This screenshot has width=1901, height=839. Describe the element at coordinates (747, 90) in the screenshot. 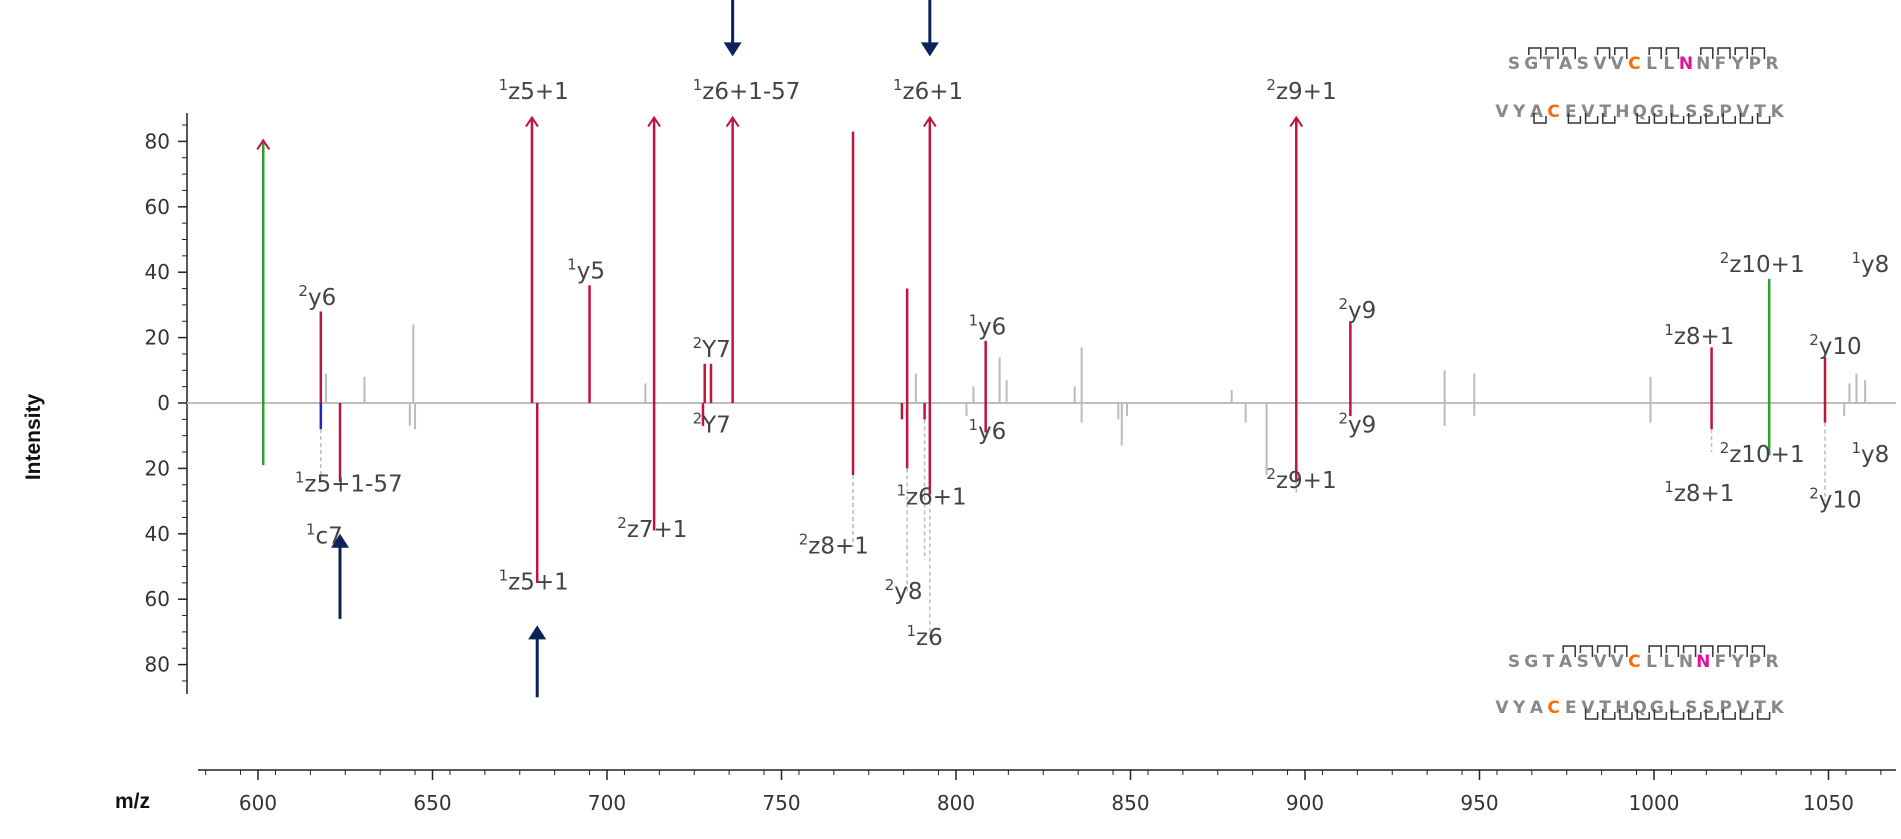

I see `ion-label: 1z6+1-57` at that location.